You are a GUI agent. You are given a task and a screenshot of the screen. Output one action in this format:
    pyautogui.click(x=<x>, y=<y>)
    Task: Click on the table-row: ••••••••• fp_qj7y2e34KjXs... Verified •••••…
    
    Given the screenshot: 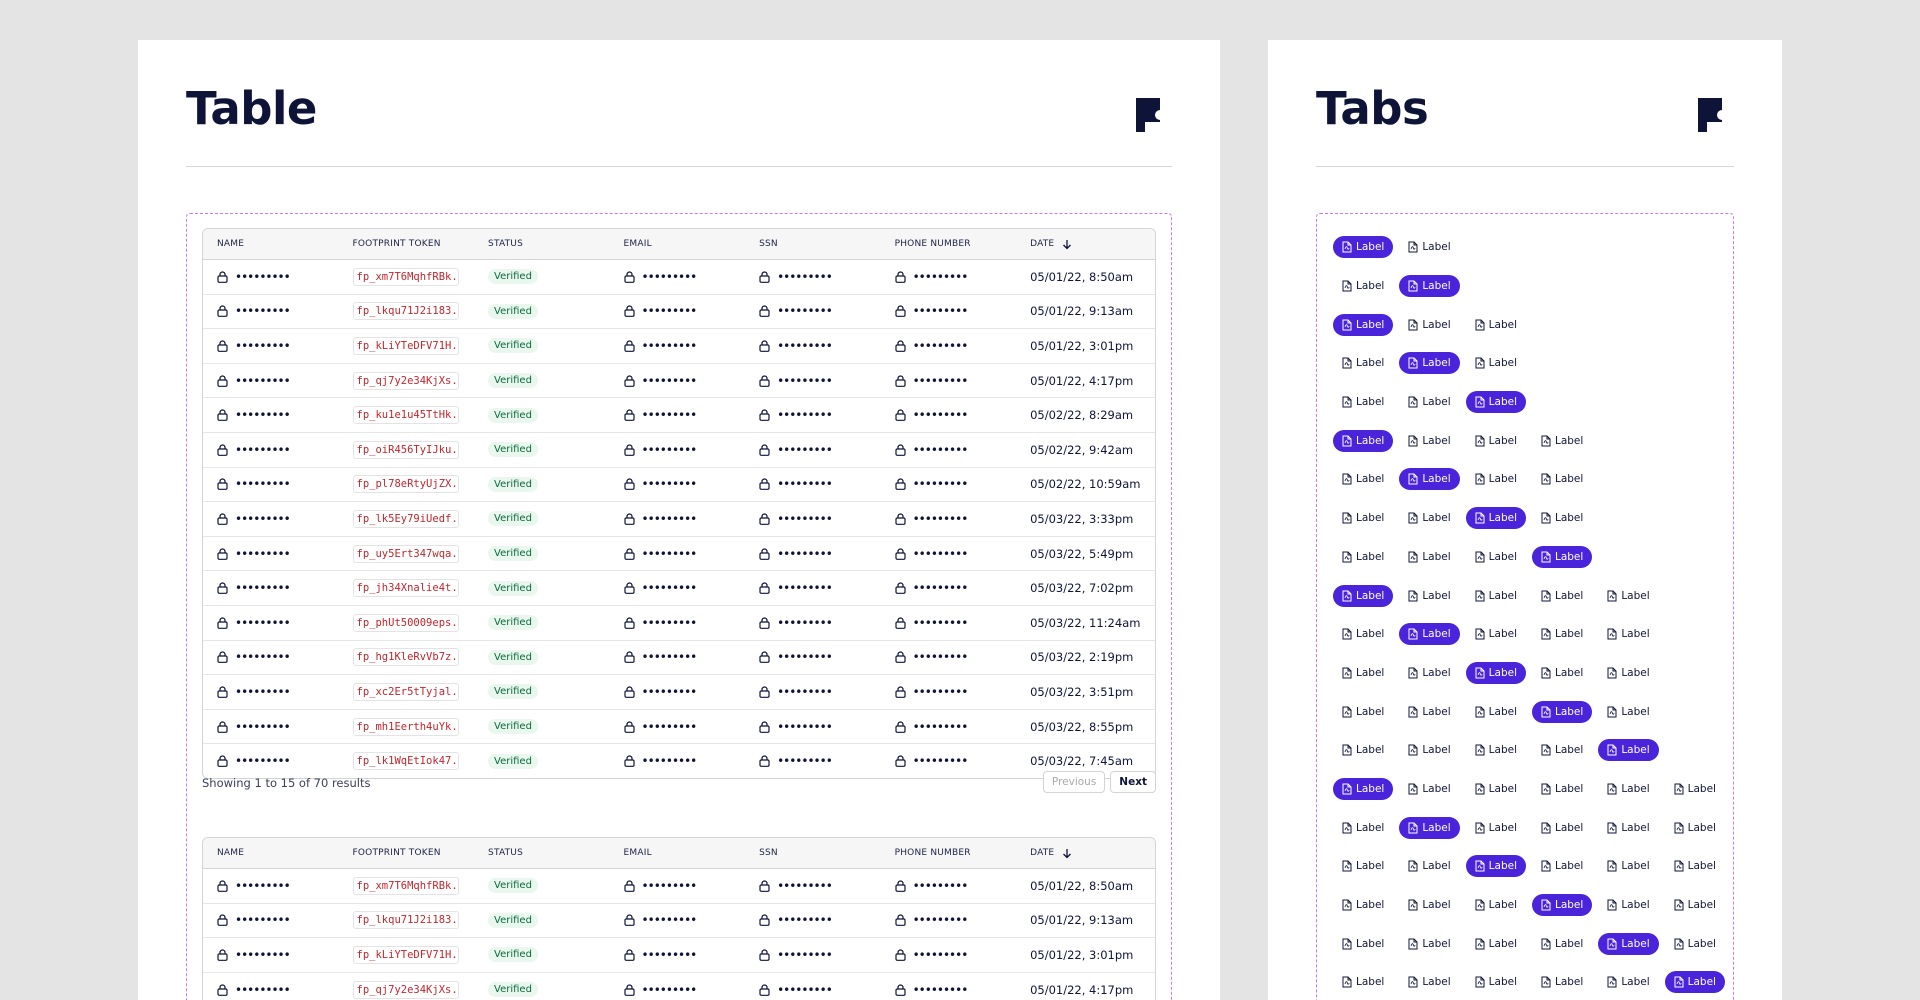 What is the action you would take?
    pyautogui.click(x=679, y=381)
    